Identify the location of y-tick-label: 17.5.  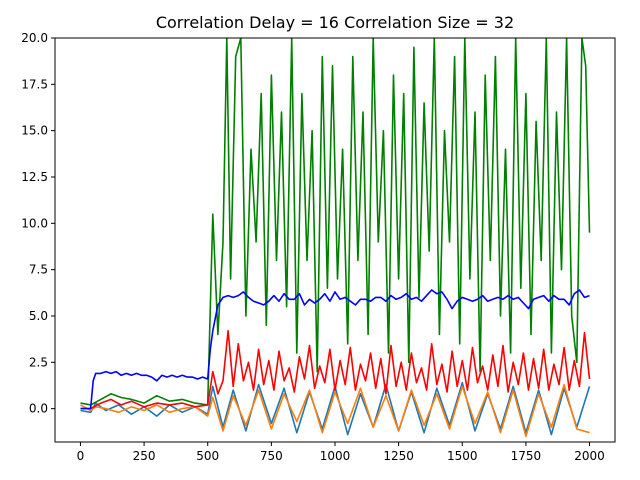
(34, 84).